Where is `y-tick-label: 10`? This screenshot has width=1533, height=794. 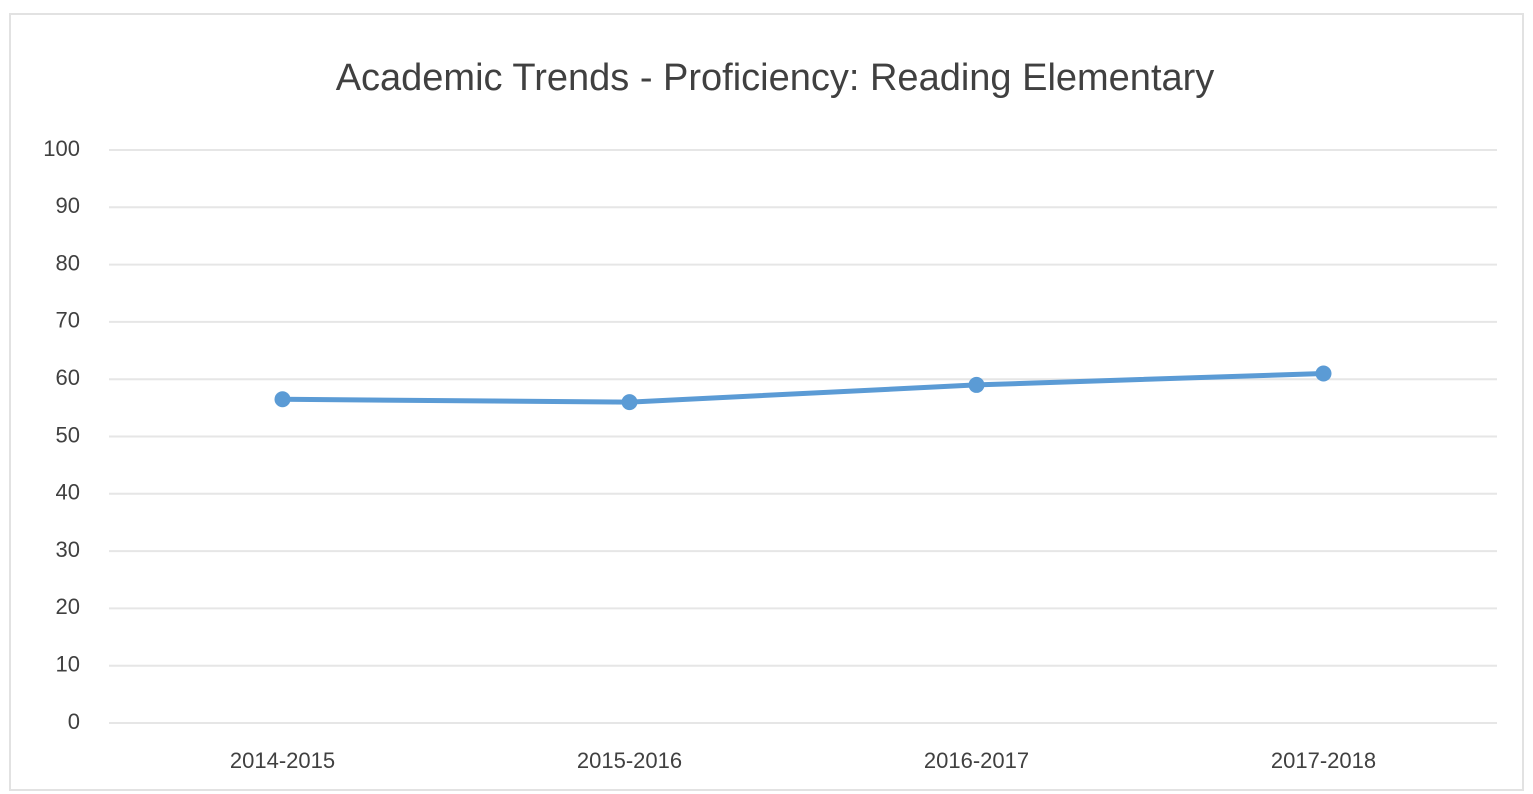
y-tick-label: 10 is located at coordinates (68, 664).